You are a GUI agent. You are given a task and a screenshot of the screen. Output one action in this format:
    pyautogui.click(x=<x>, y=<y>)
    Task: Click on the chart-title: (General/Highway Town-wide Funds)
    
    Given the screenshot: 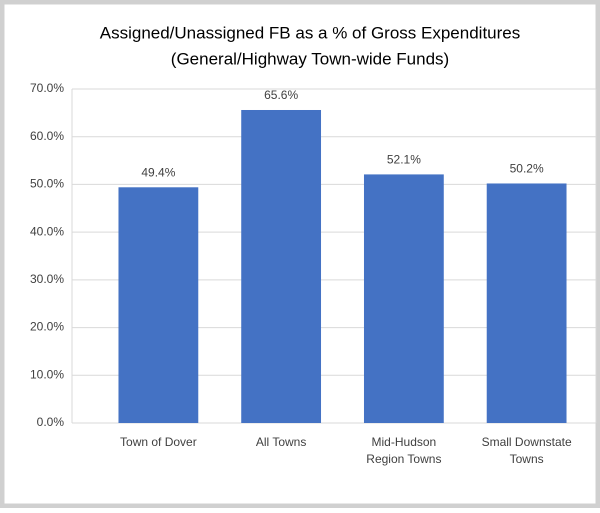 What is the action you would take?
    pyautogui.click(x=310, y=58)
    